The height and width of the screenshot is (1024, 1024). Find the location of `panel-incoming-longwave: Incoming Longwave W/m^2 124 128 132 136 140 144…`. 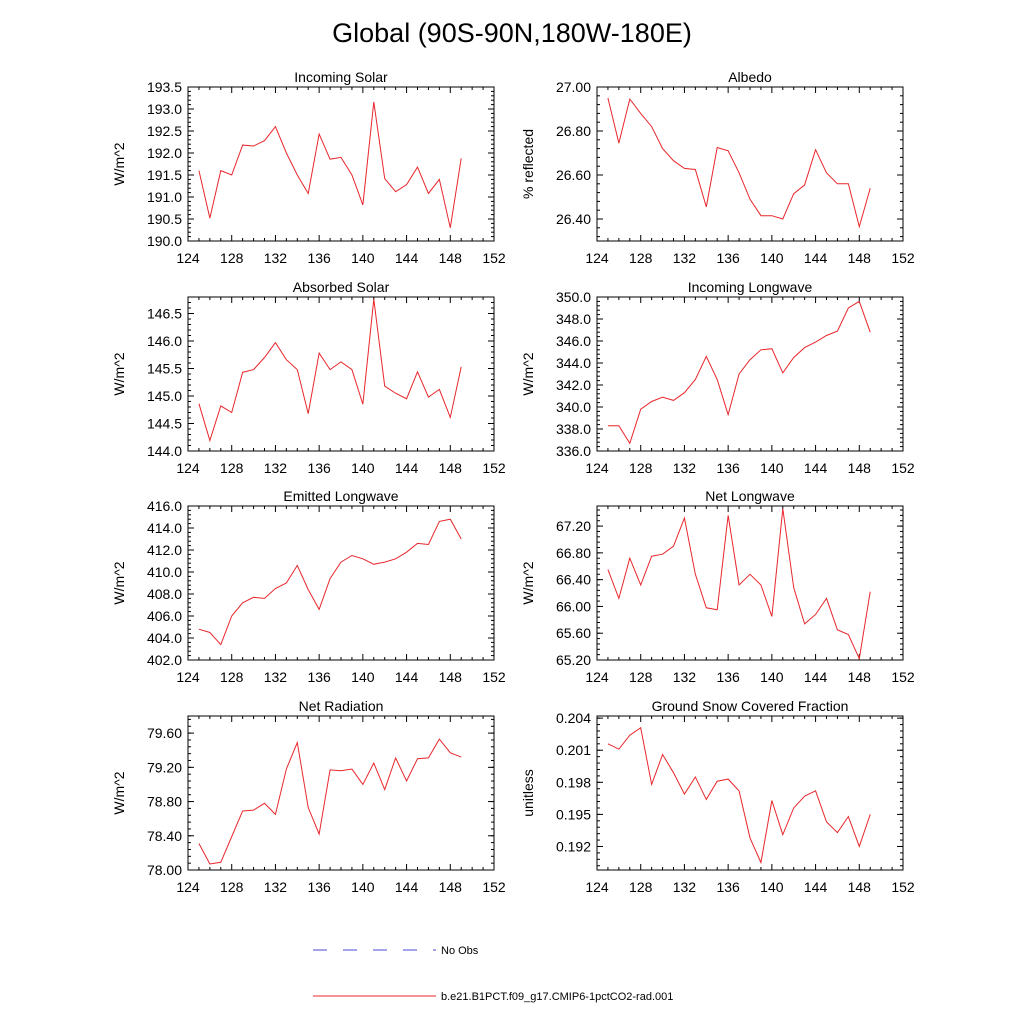

panel-incoming-longwave: Incoming Longwave W/m^2 124 128 132 136 140 144… is located at coordinates (717, 377).